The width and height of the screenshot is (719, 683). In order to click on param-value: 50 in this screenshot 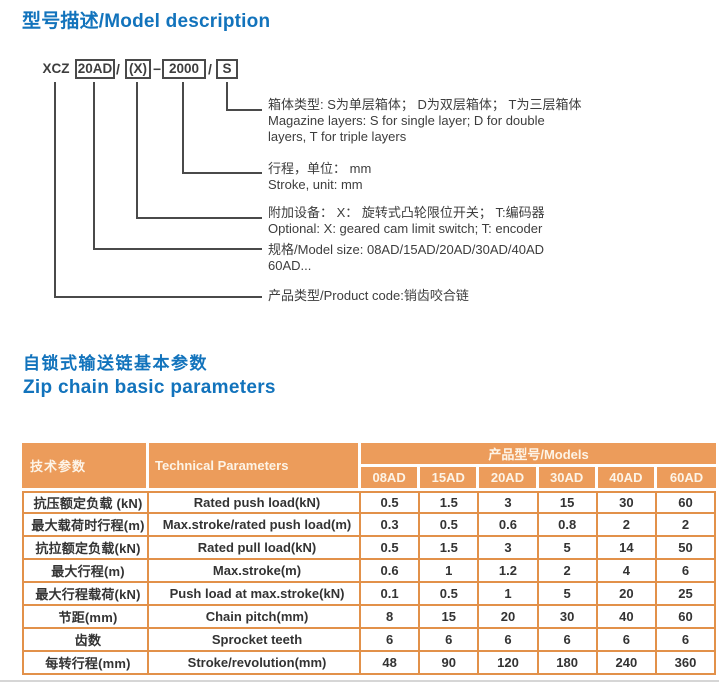, I will do `click(686, 548)`.